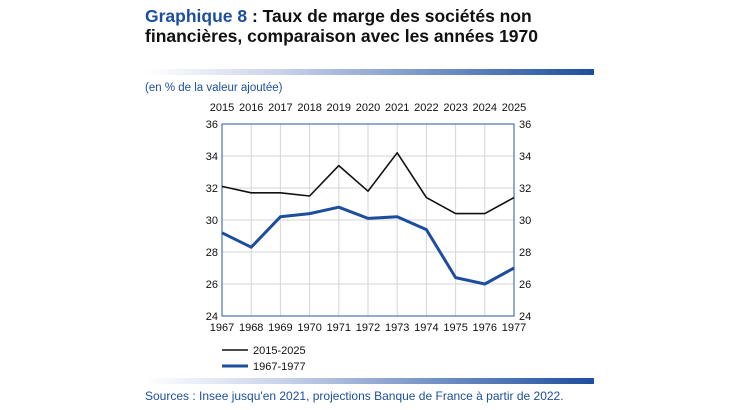 The image size is (730, 410). Describe the element at coordinates (369, 381) in the screenshot. I see `source-divider` at that location.